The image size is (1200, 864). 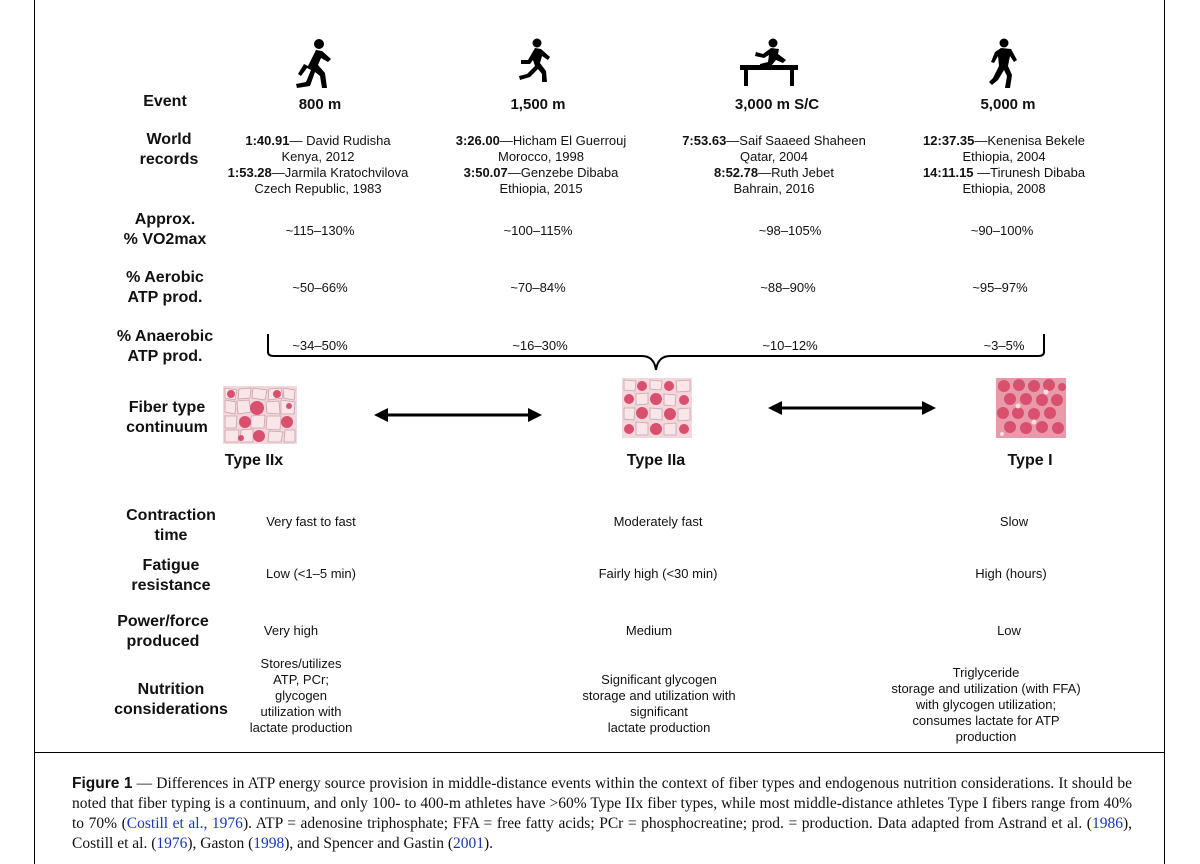 I want to click on record-line: 1:53.28—Jarmila Kratochvilova, so click(x=318, y=172).